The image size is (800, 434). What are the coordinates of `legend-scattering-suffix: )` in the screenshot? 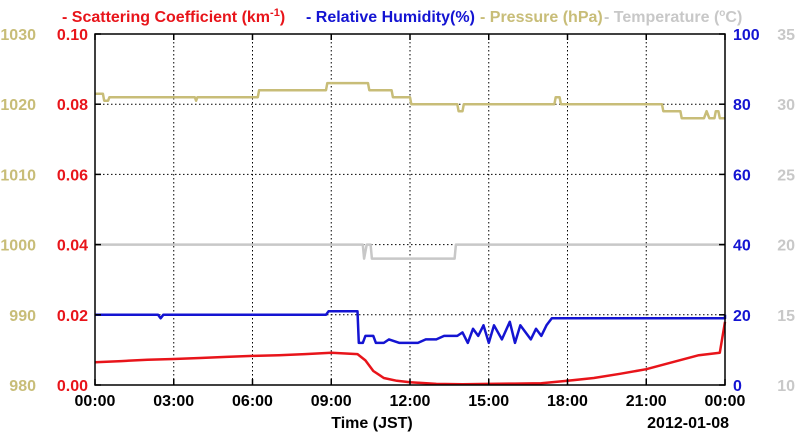 It's located at (282, 17).